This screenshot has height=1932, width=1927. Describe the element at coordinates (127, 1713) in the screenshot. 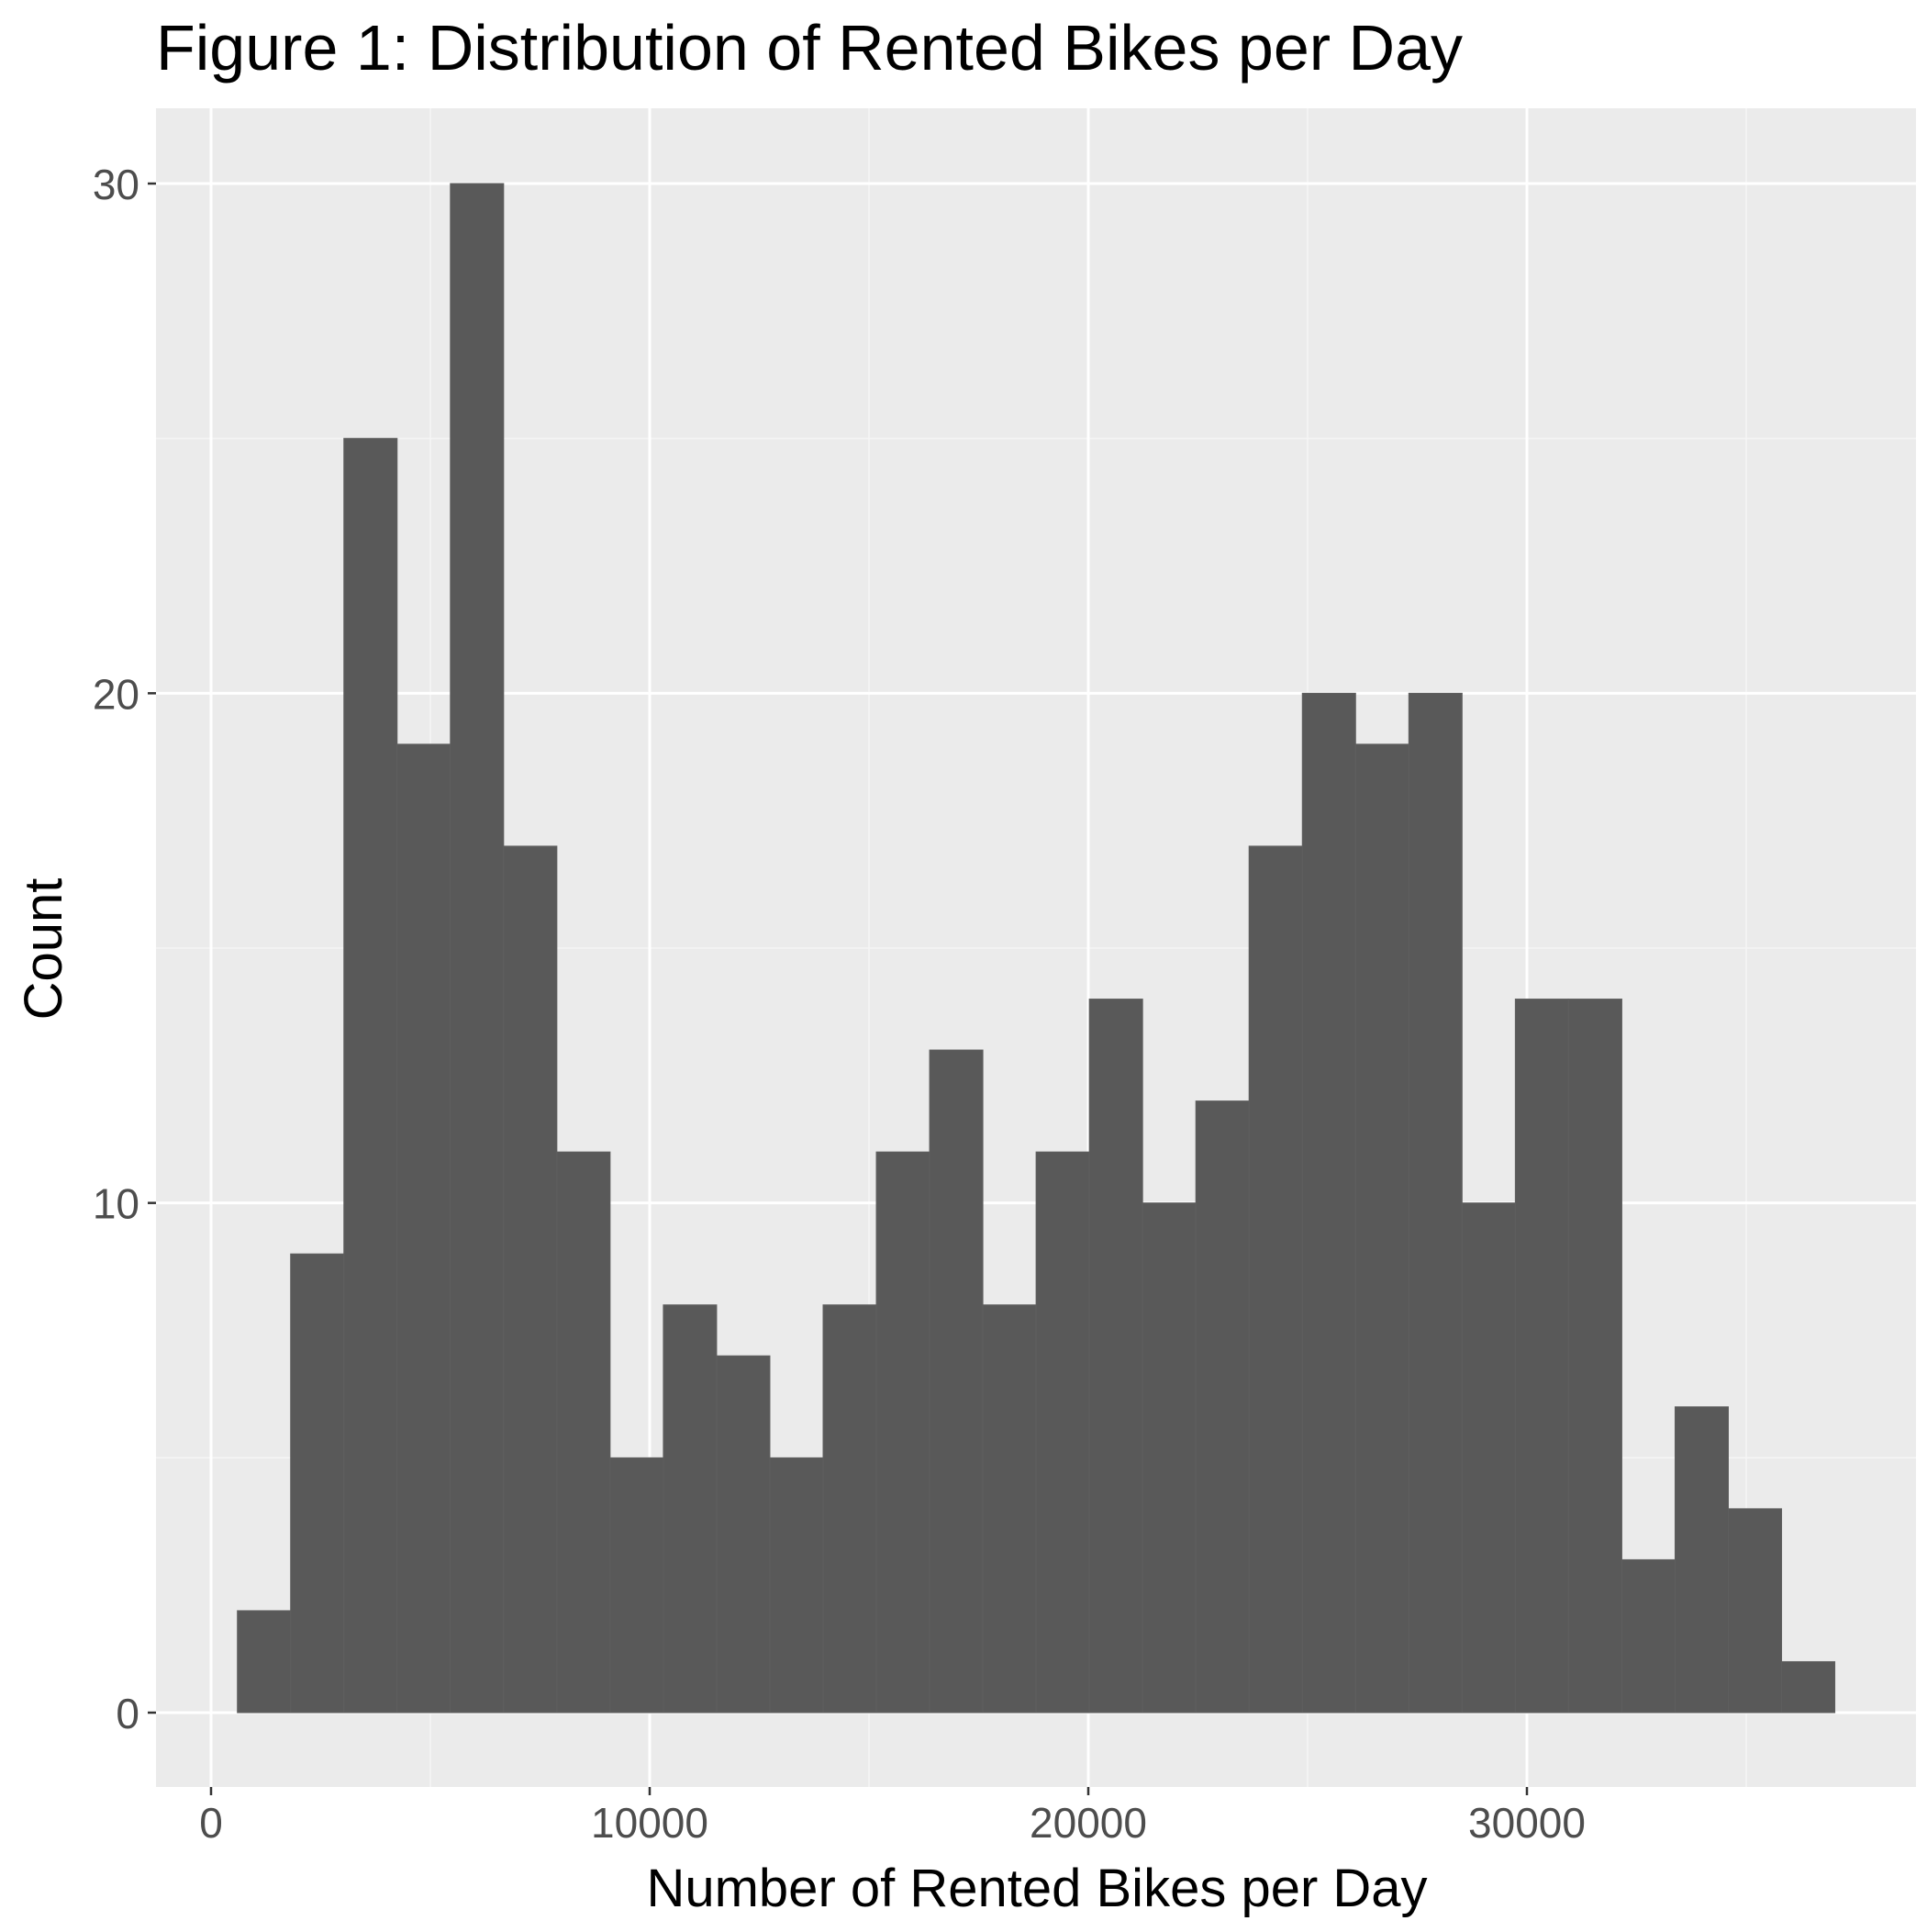

I see `y-tick-label: 0` at that location.